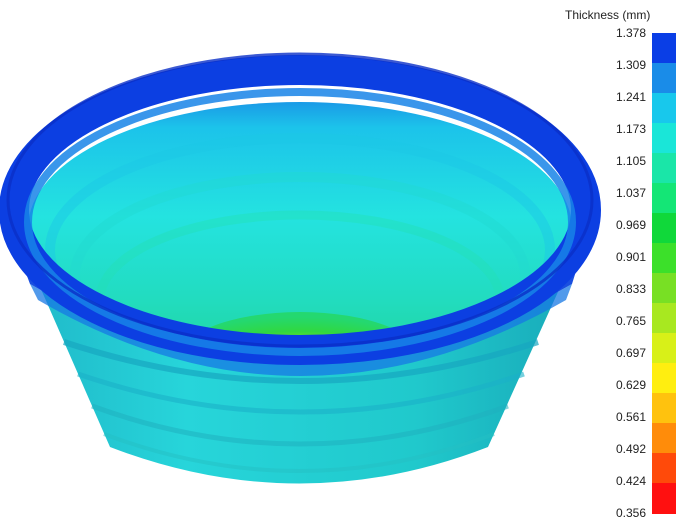  I want to click on legend-value-label: 0.969, so click(630, 225).